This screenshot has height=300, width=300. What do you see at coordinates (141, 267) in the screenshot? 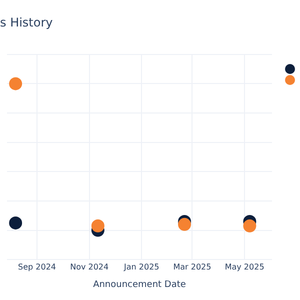
I see `x-tick-label: Jan 2025` at bounding box center [141, 267].